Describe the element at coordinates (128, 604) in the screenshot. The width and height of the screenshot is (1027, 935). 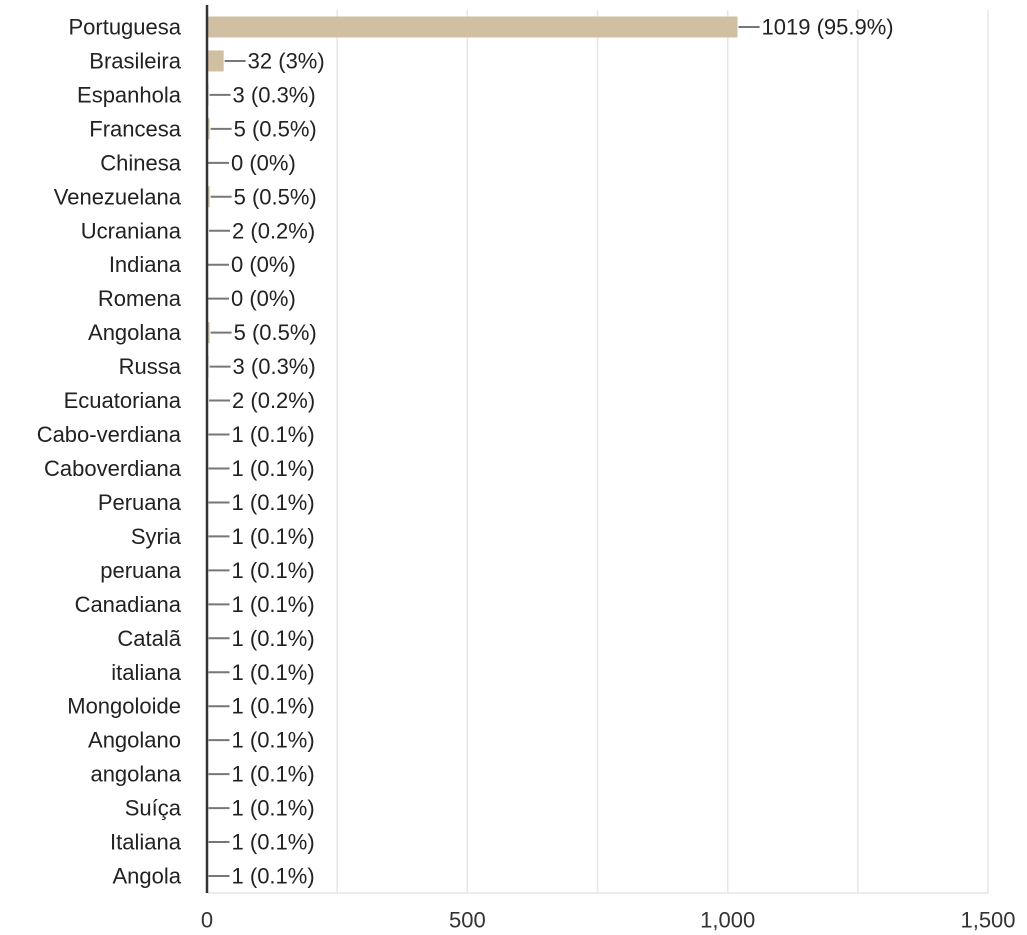
I see `category-label: Canadiana` at that location.